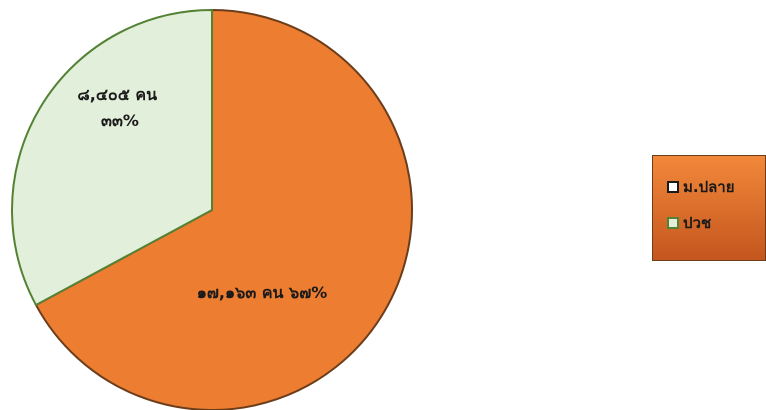 The height and width of the screenshot is (410, 766). Describe the element at coordinates (673, 187) in the screenshot. I see `legend-swatch-ม-ปลาย` at that location.